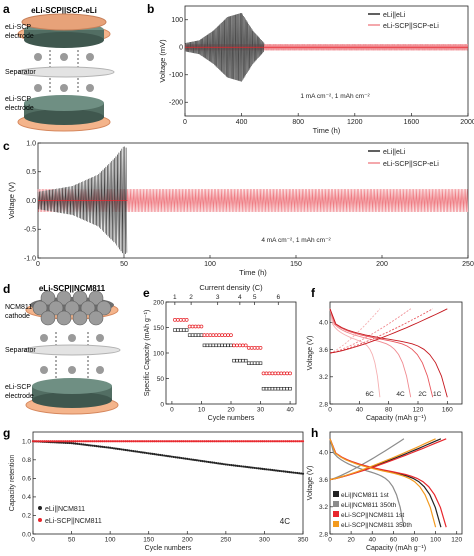 This screenshot has height=556, width=474. What do you see at coordinates (19, 36) in the screenshot?
I see `a-top-label-2: electrode` at bounding box center [19, 36].